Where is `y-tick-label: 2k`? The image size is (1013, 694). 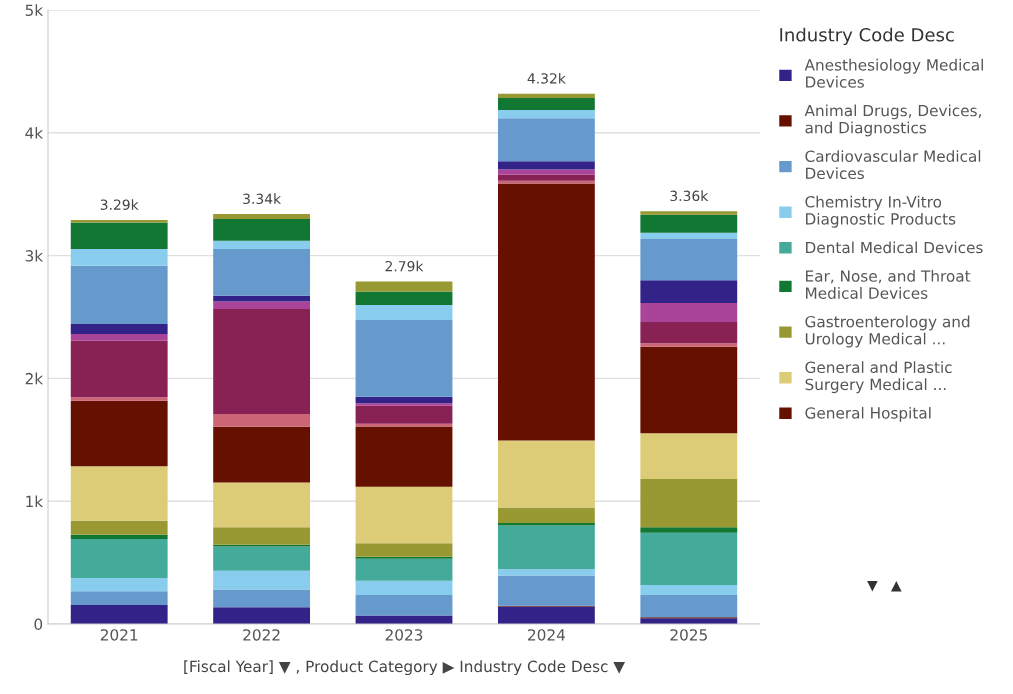 y-tick-label: 2k is located at coordinates (34, 378).